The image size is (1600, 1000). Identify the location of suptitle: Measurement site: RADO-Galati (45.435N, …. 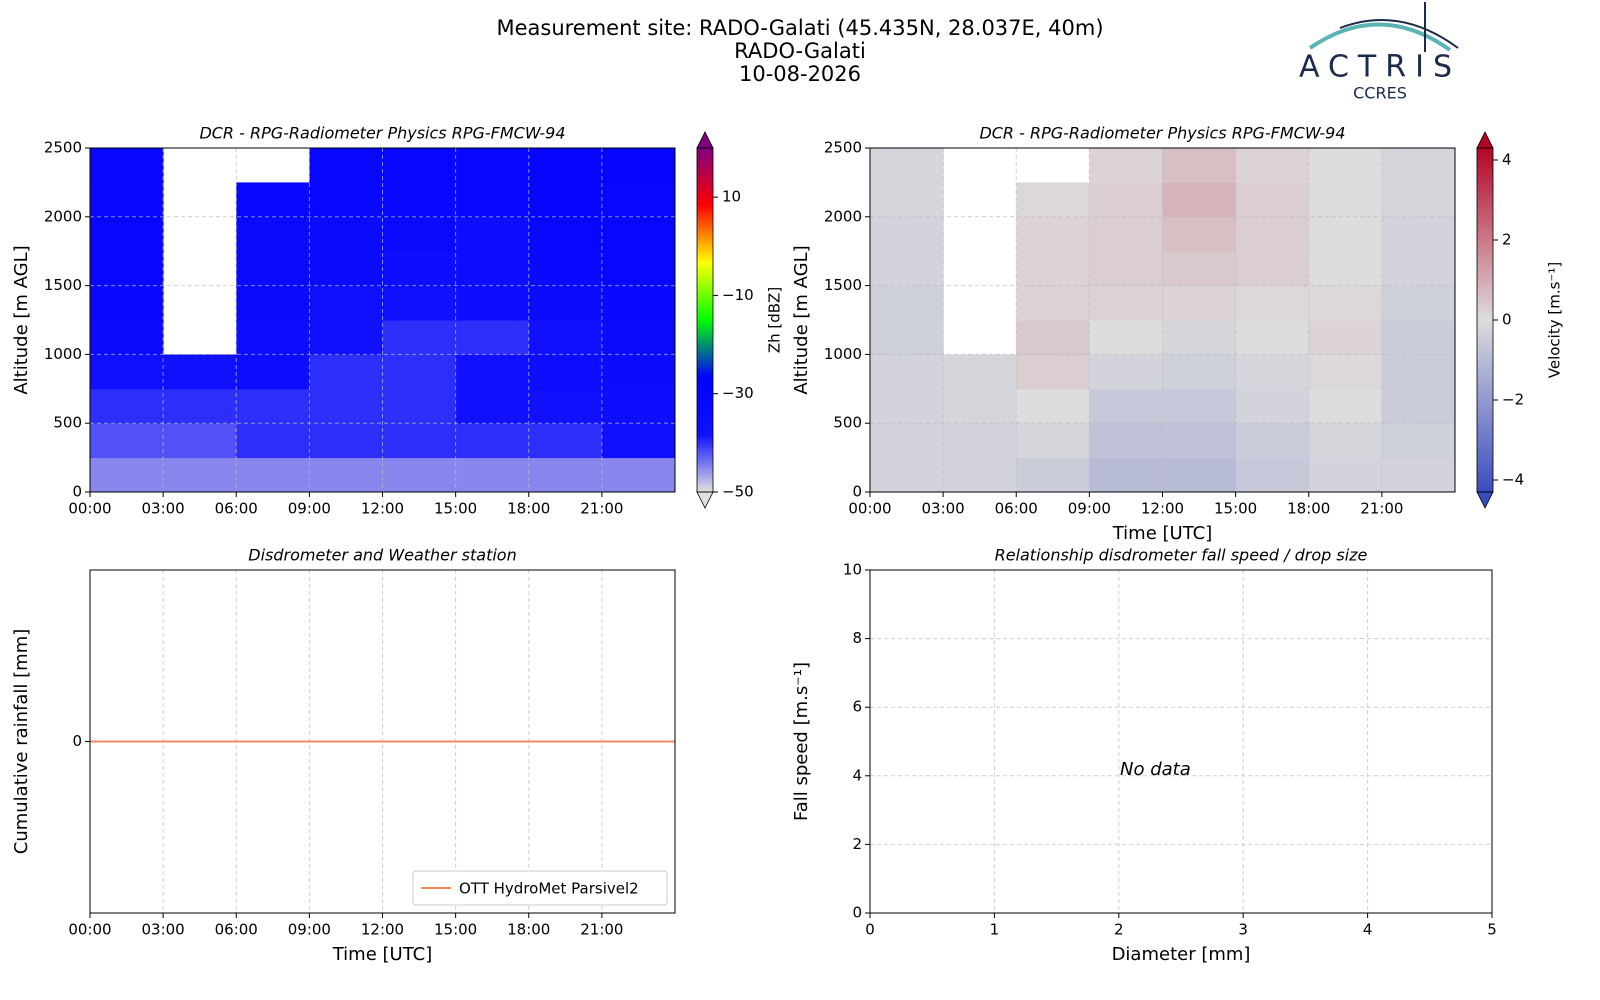
(799, 28).